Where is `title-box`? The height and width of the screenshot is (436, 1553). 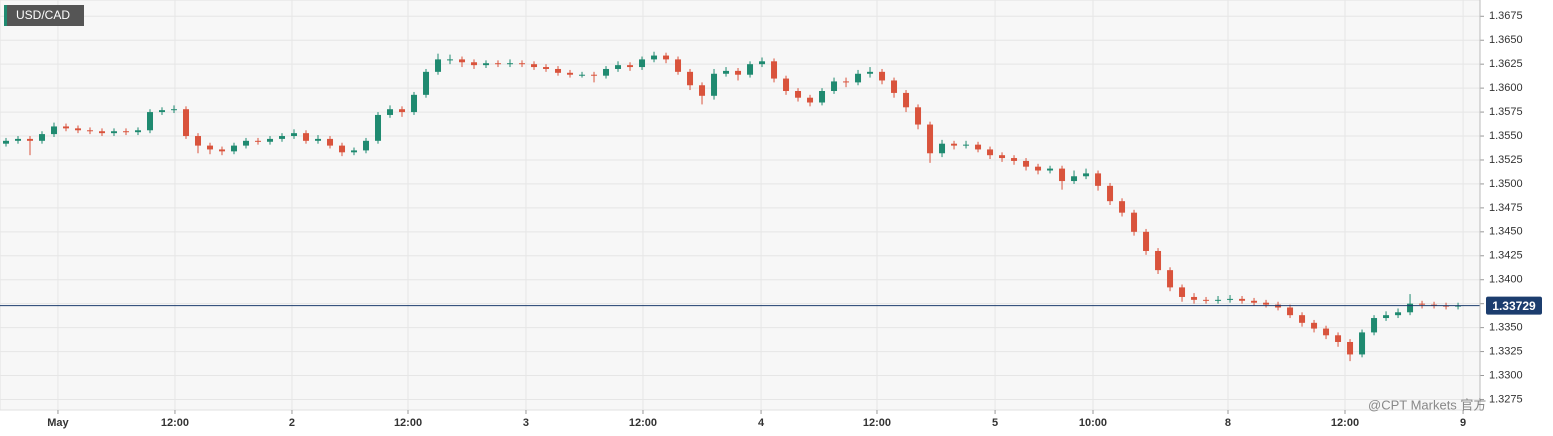
title-box is located at coordinates (44, 15).